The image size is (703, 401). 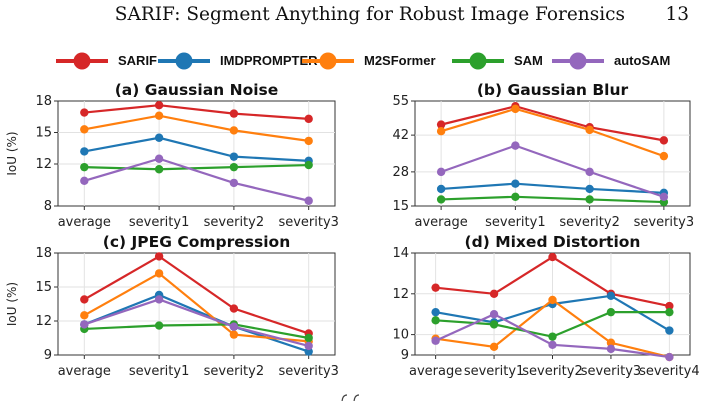 I want to click on legend-label: autoSAM, so click(x=642, y=60).